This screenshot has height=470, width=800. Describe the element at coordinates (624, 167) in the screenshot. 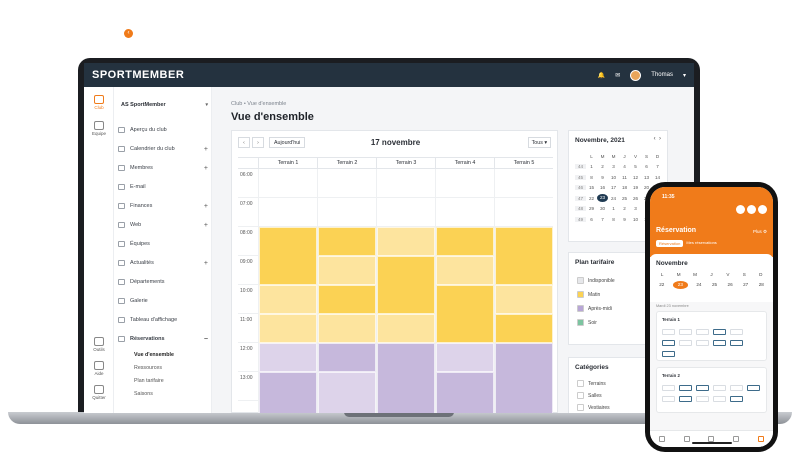

I see `day-cell: 4` at that location.